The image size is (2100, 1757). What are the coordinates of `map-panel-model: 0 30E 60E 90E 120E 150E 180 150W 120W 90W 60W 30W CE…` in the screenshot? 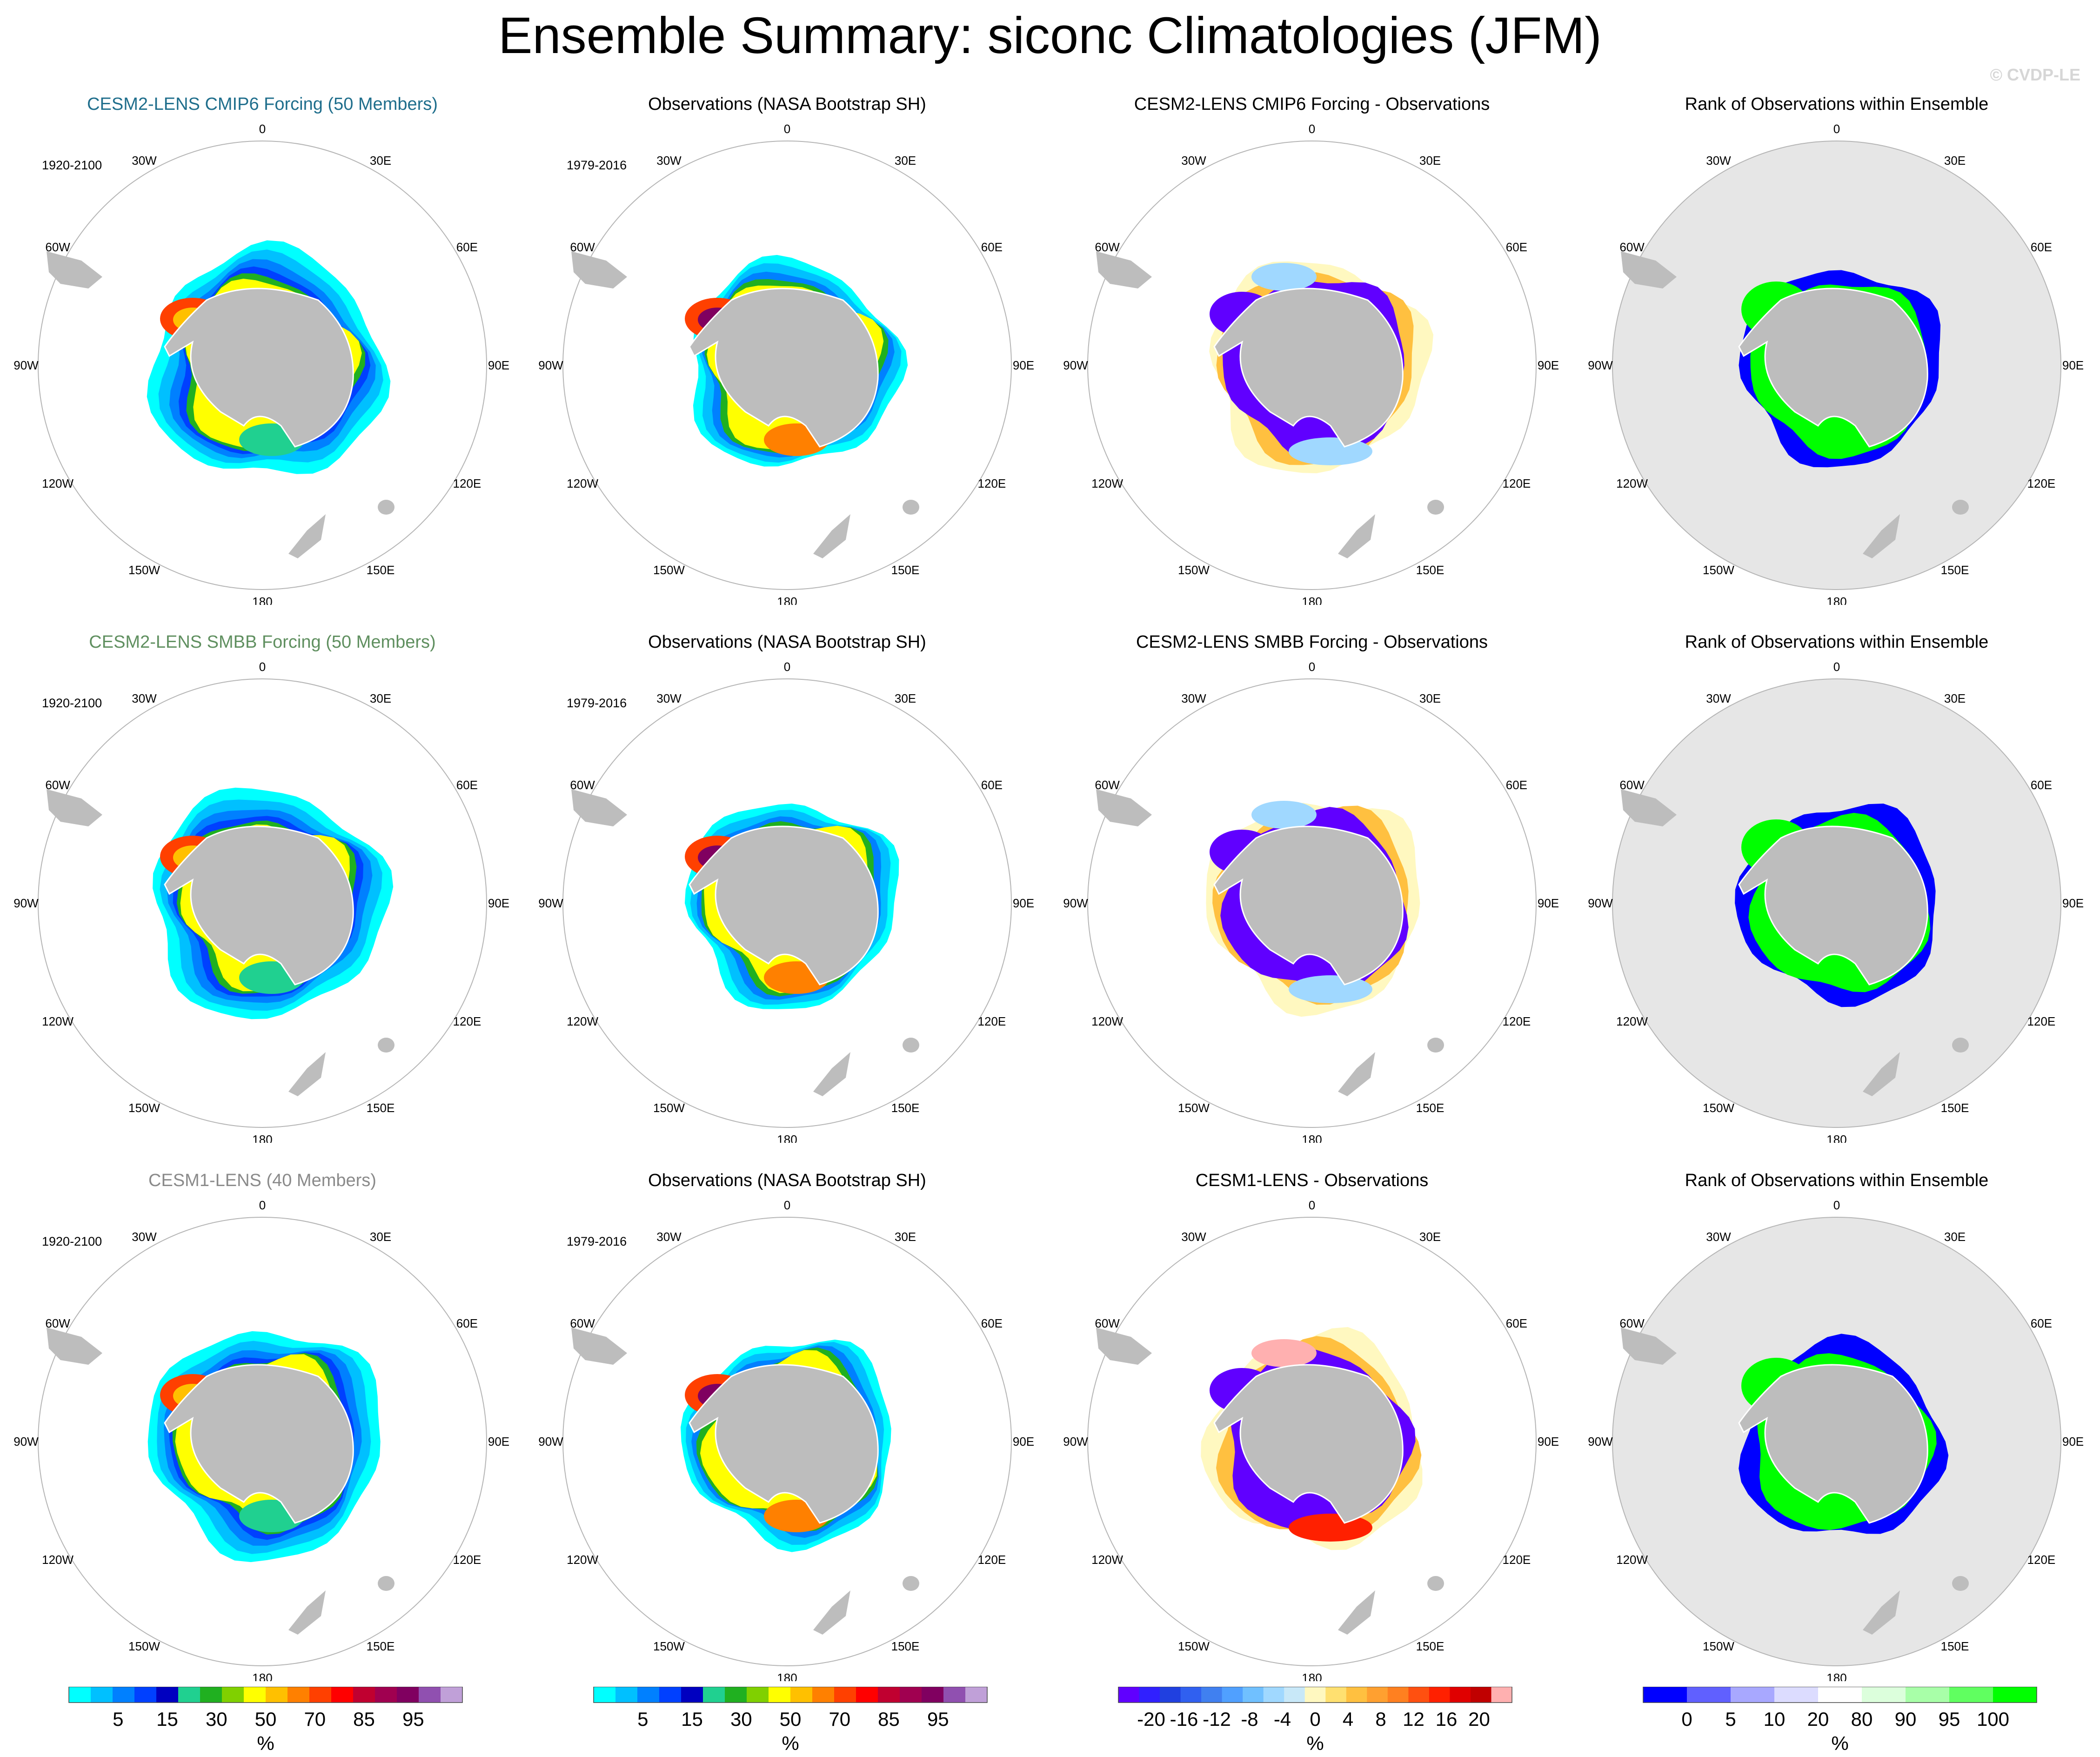 It's located at (262, 1439).